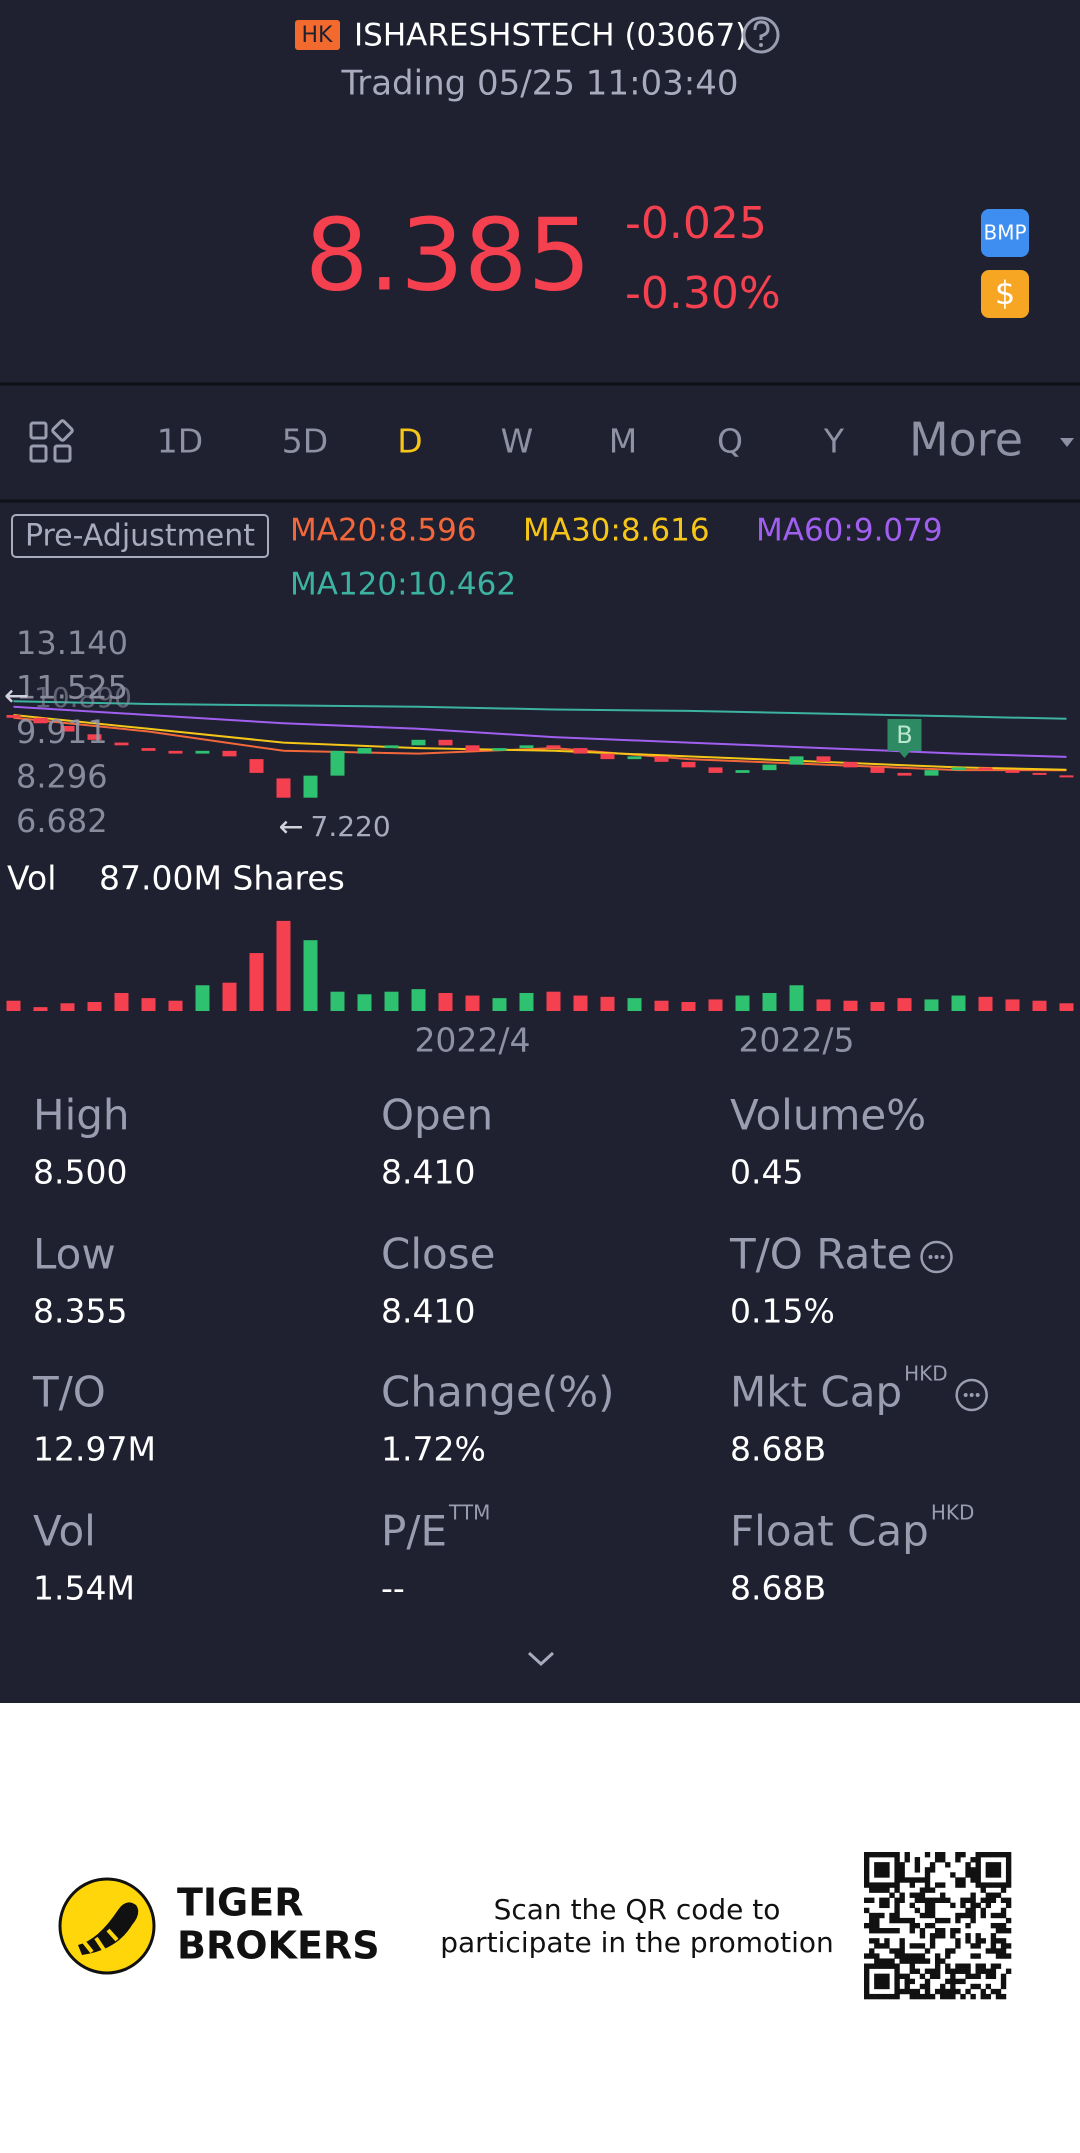 The image size is (1080, 2153). Describe the element at coordinates (623, 441) in the screenshot. I see `period-tab: M` at that location.